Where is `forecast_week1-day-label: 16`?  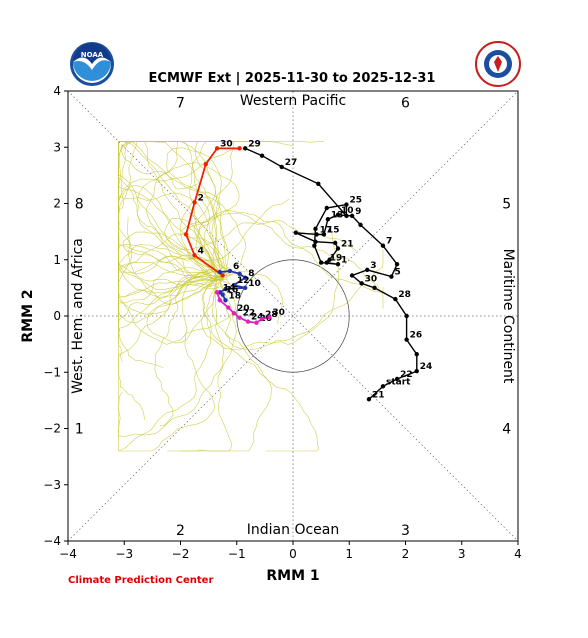 forecast_week1-day-label: 16 is located at coordinates (232, 291).